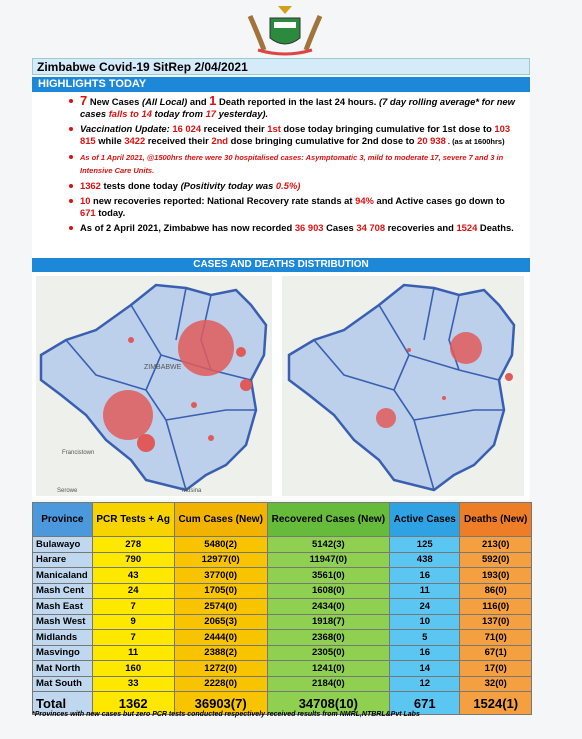  I want to click on total-cell: 1362, so click(133, 703).